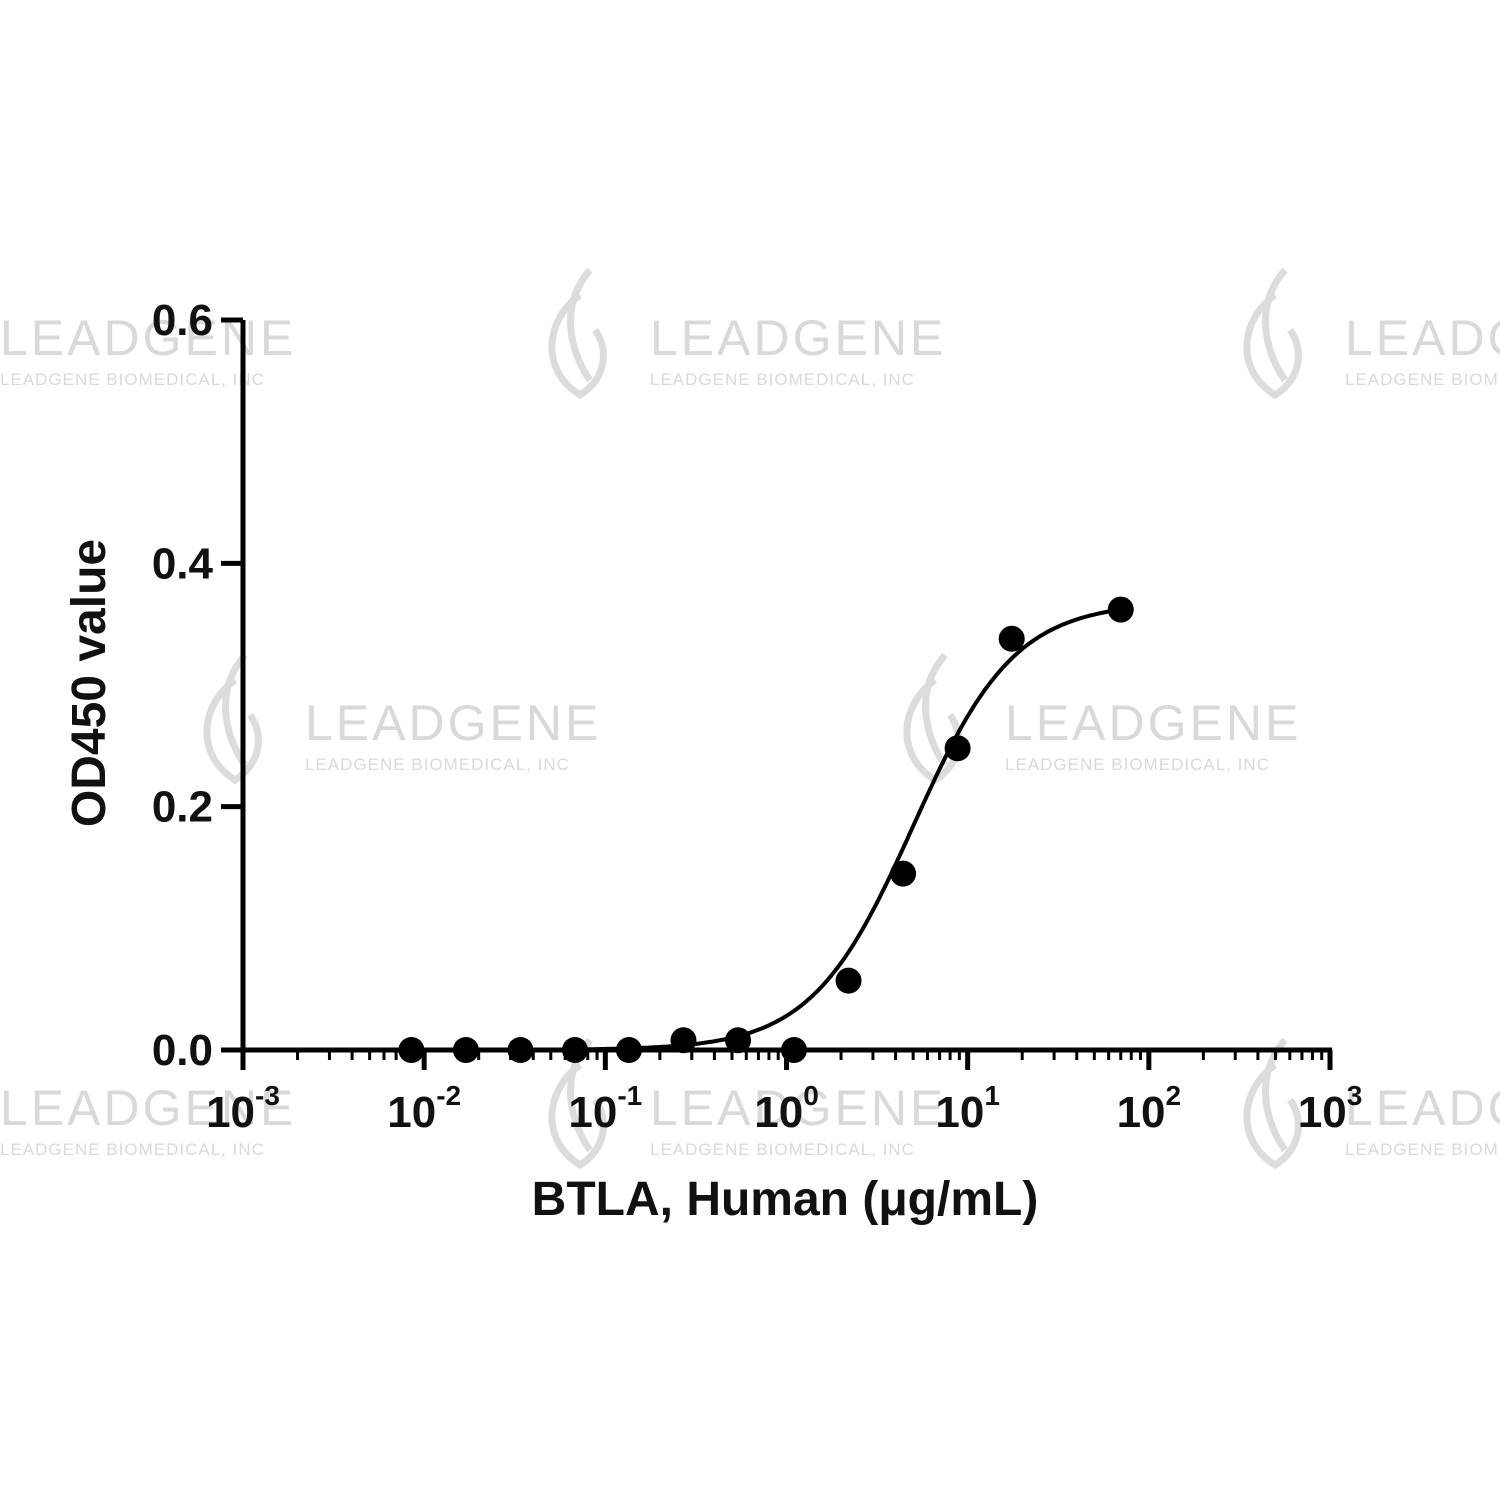 The image size is (1500, 1500). Describe the element at coordinates (183, 563) in the screenshot. I see `y-tick-label: 0.4` at that location.